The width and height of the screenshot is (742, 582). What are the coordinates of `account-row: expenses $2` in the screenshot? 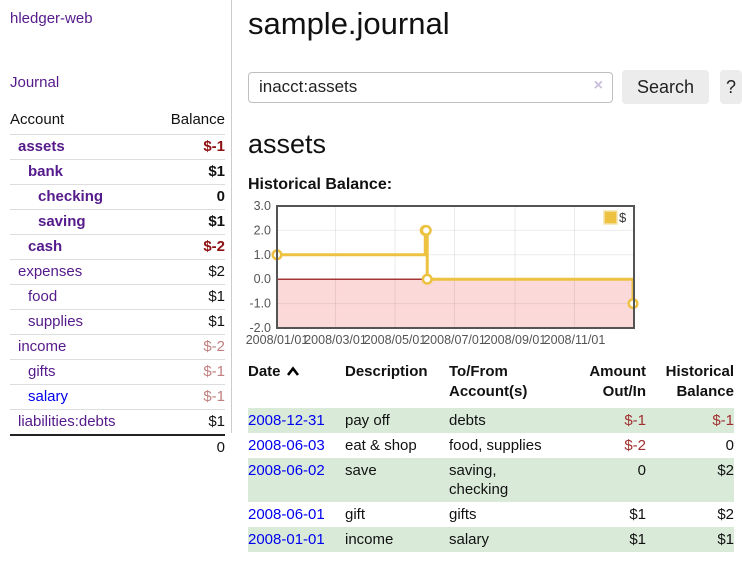 It's located at (117, 272).